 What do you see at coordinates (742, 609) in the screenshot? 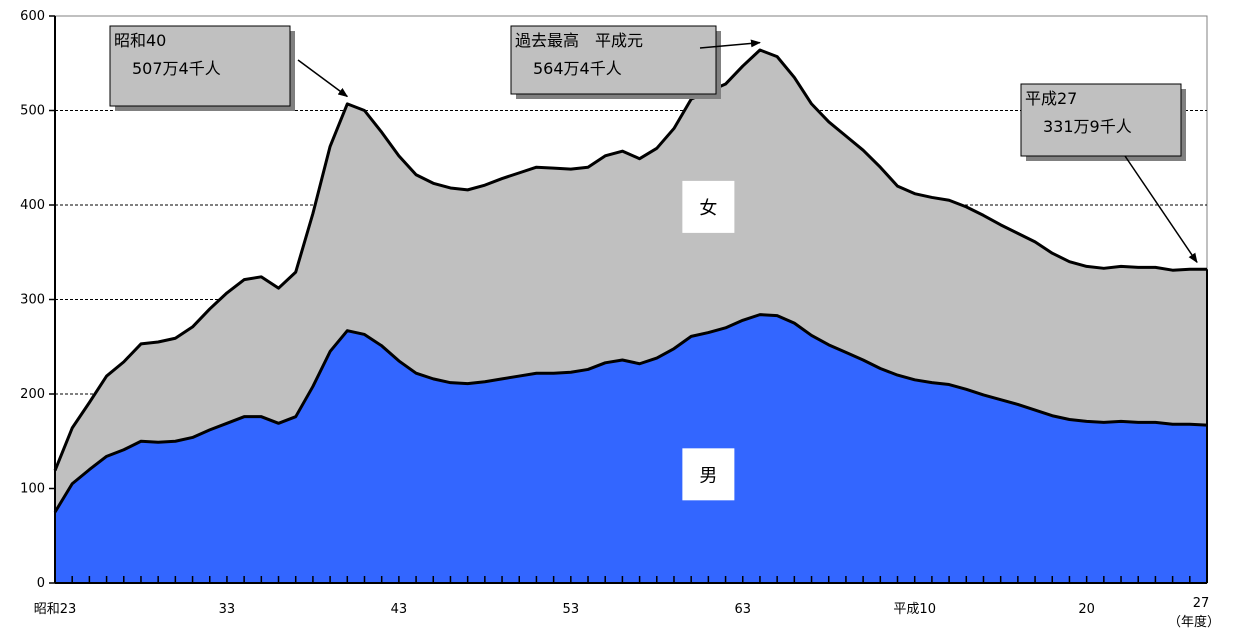
I see `x-tick-label-1988: 63` at bounding box center [742, 609].